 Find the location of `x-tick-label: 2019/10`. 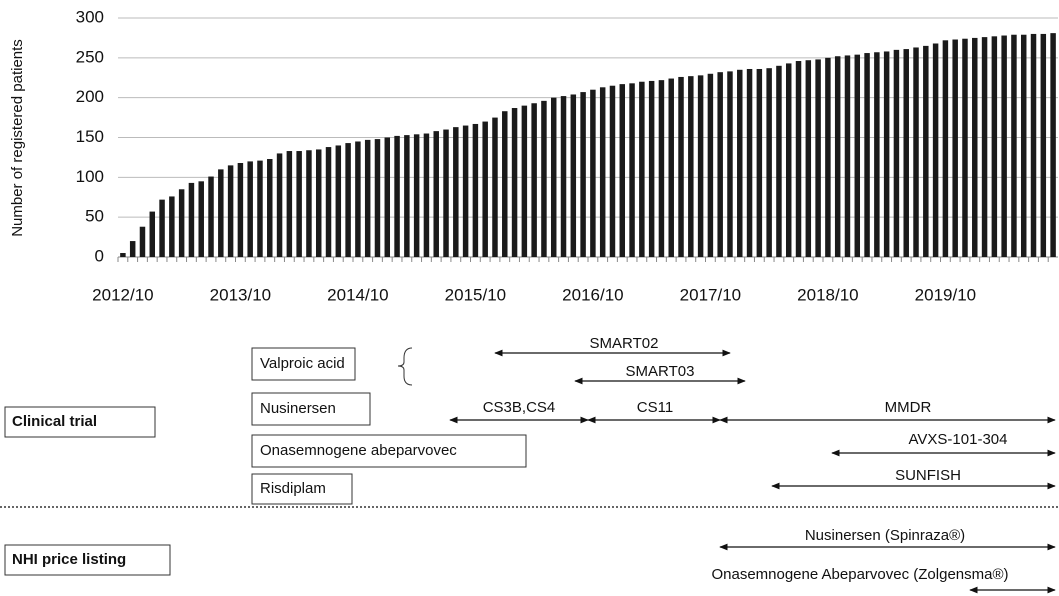

x-tick-label: 2019/10 is located at coordinates (945, 294).